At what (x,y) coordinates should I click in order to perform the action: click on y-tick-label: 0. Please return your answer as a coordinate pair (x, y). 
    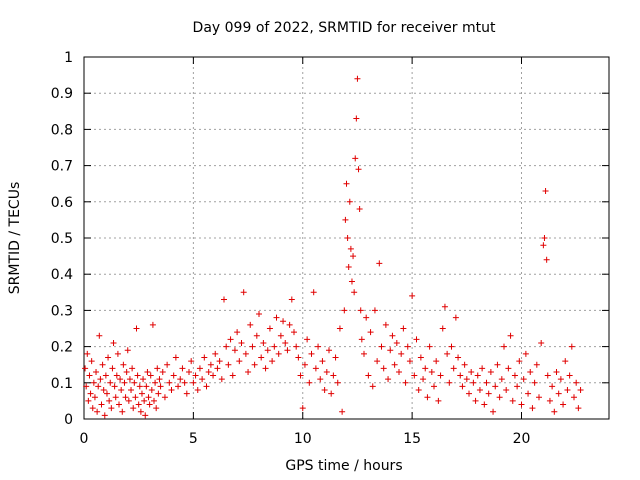
    Looking at the image, I should click on (68, 420).